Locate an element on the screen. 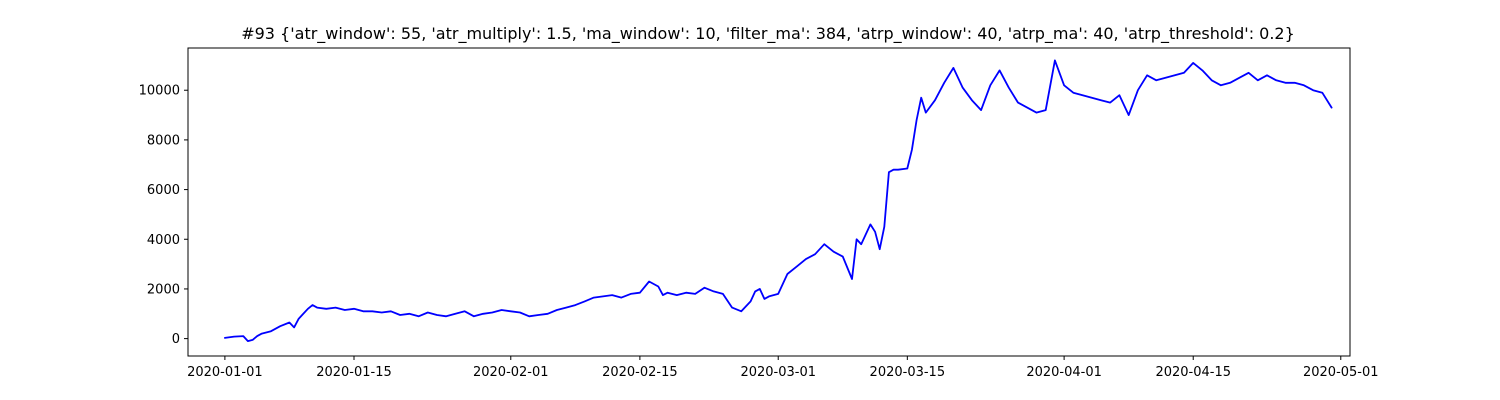  y-axis: 0 2000 4000 6000 8000 10000 is located at coordinates (163, 215).